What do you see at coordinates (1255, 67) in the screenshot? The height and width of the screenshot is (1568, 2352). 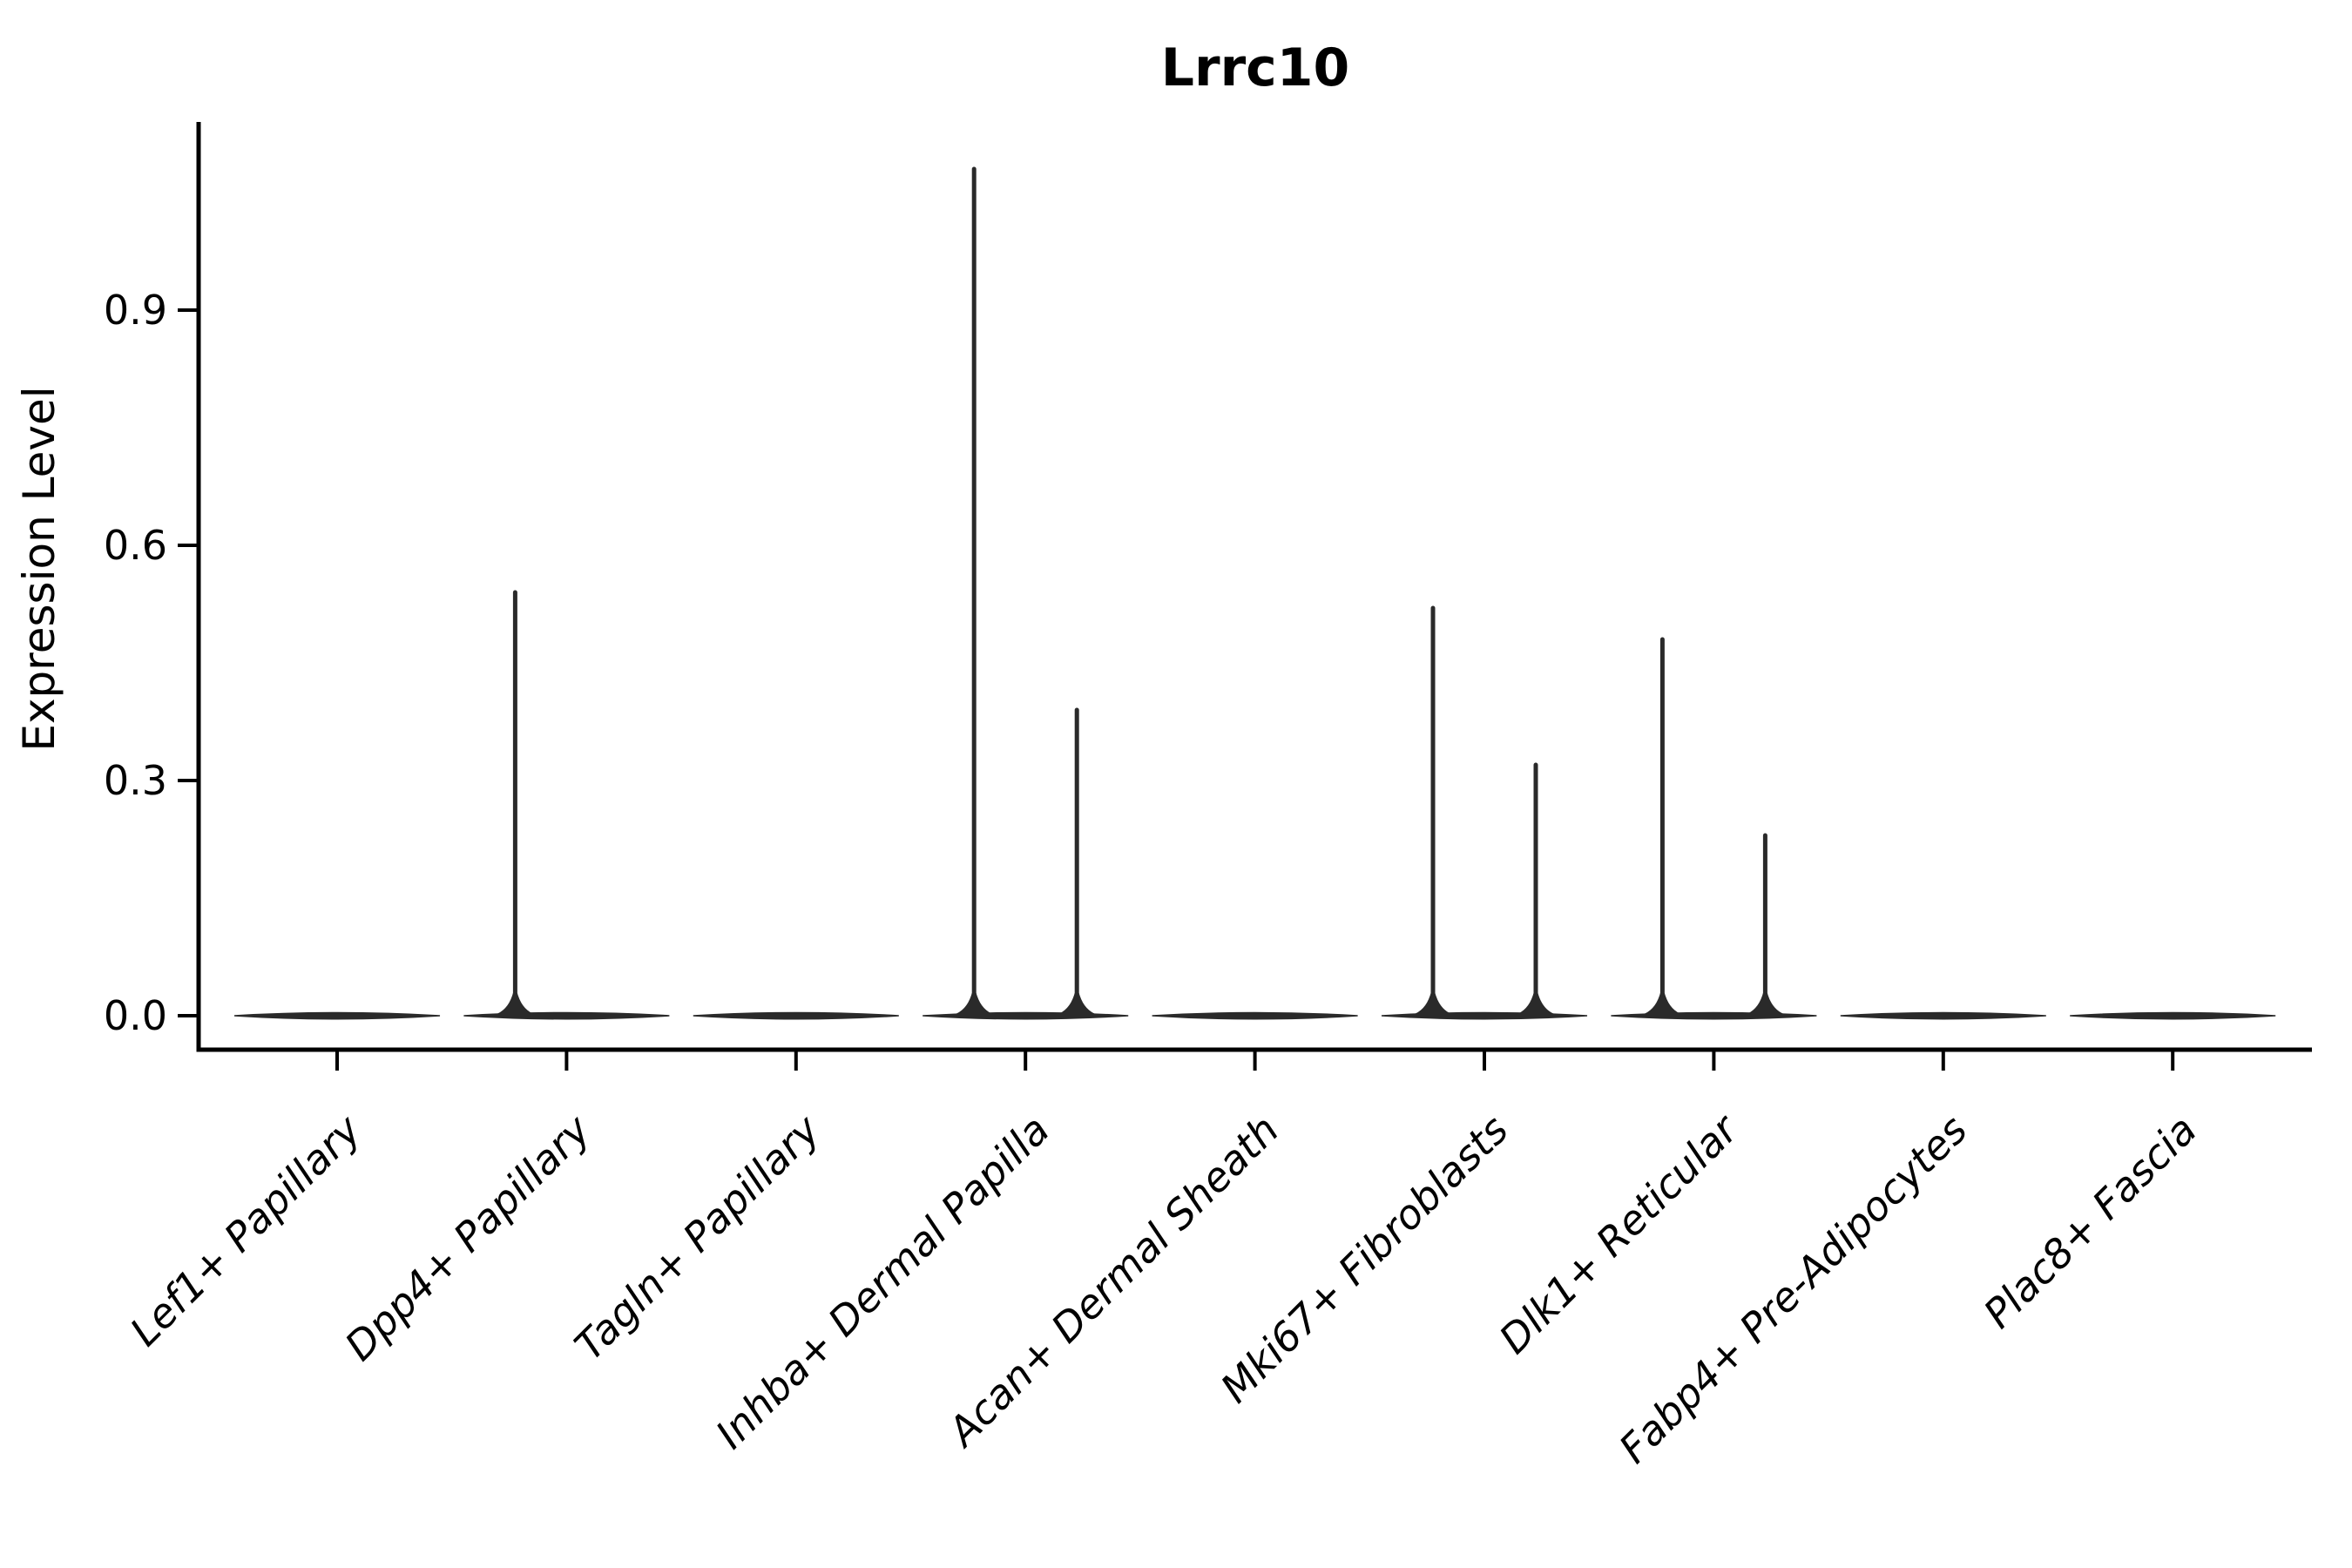 I see `chart-title: Lrrc10` at bounding box center [1255, 67].